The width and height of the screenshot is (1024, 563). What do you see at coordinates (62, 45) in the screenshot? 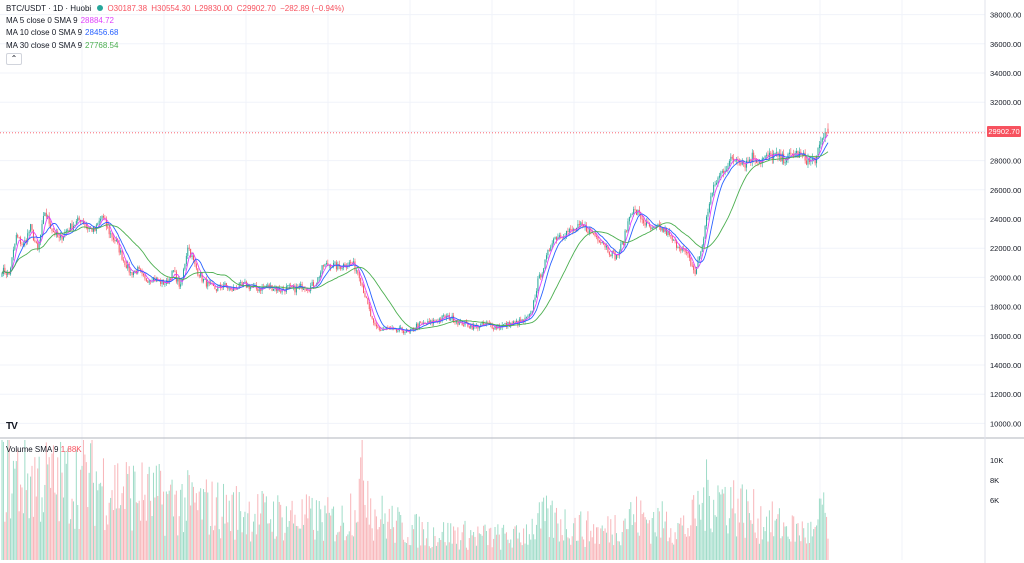
I see `ma30-legend: MA 30 close 0 SMA 9 27768.54` at bounding box center [62, 45].